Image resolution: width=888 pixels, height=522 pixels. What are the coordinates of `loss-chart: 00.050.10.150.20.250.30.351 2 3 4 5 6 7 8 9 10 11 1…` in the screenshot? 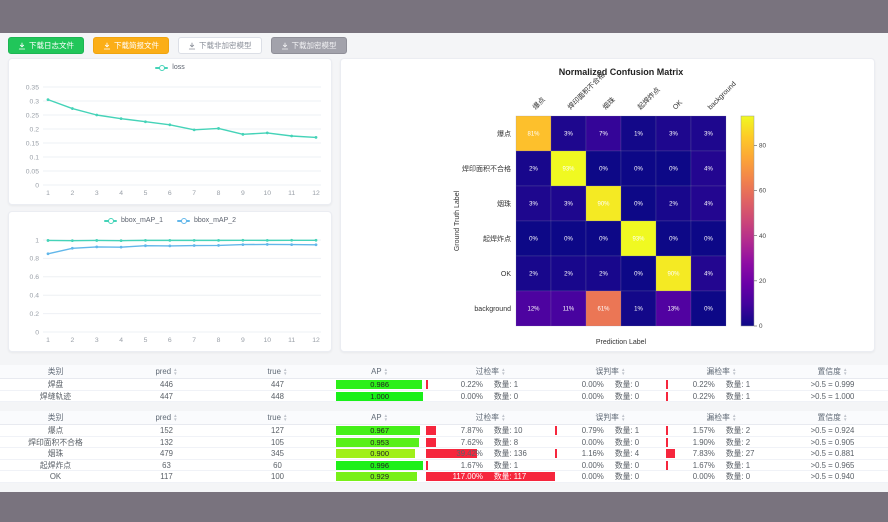 It's located at (173, 140).